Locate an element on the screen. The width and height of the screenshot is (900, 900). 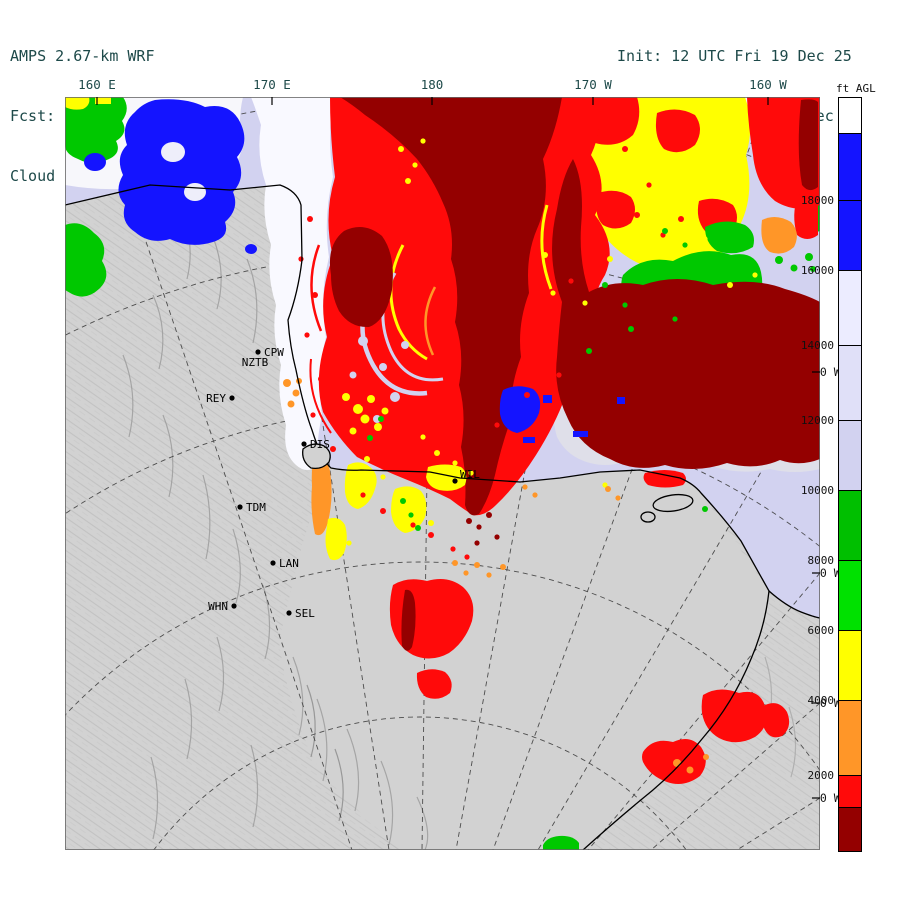
station-label: REY is located at coordinates (216, 398).